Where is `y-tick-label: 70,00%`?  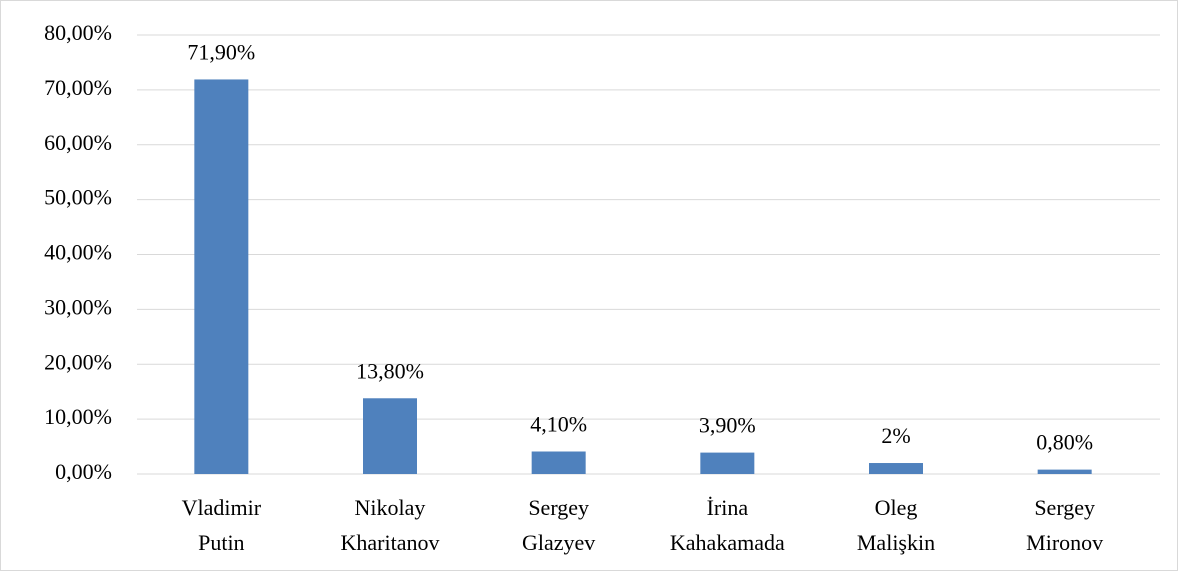 y-tick-label: 70,00% is located at coordinates (78, 87).